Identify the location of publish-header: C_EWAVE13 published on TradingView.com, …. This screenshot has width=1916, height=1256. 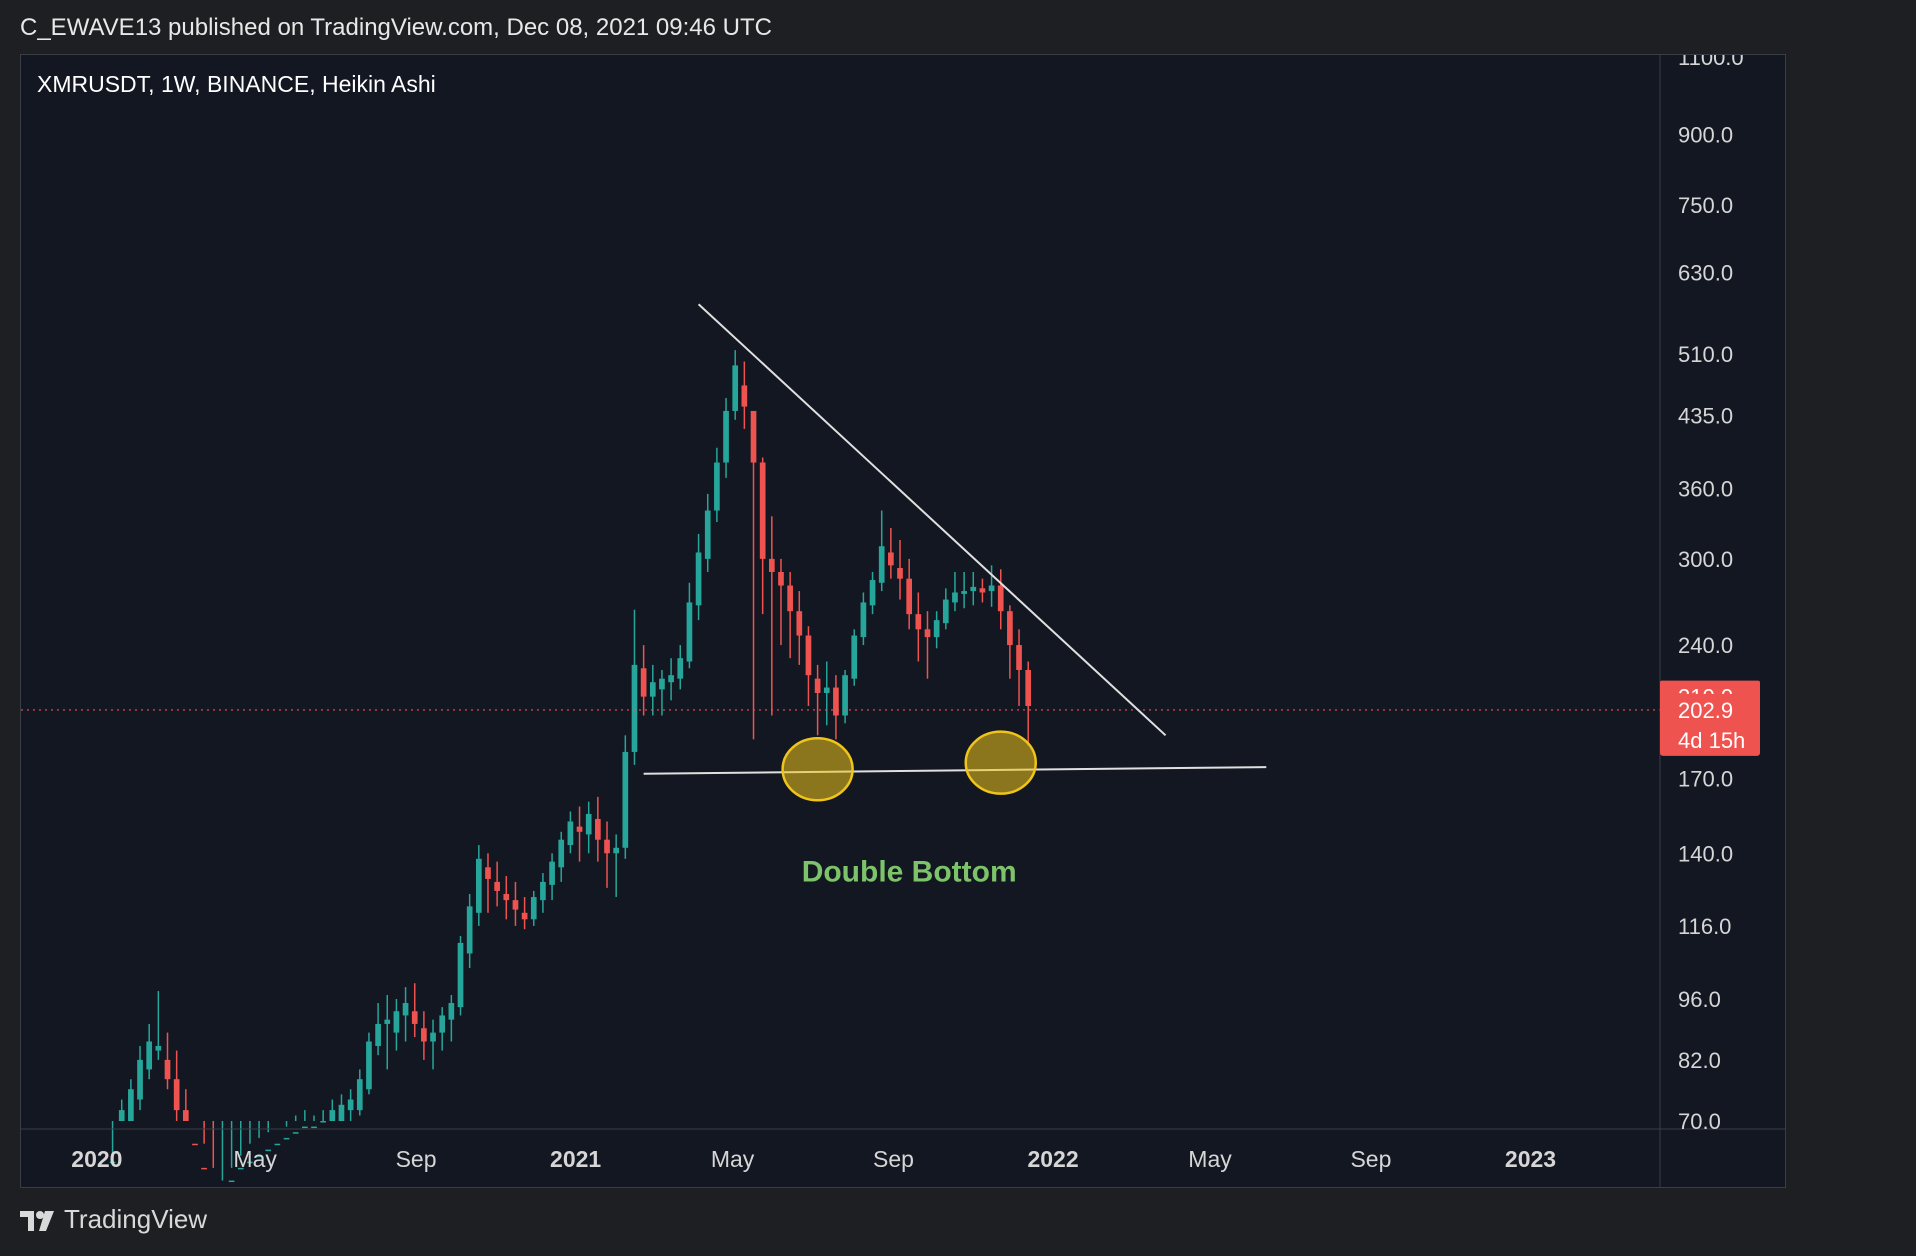
(396, 27).